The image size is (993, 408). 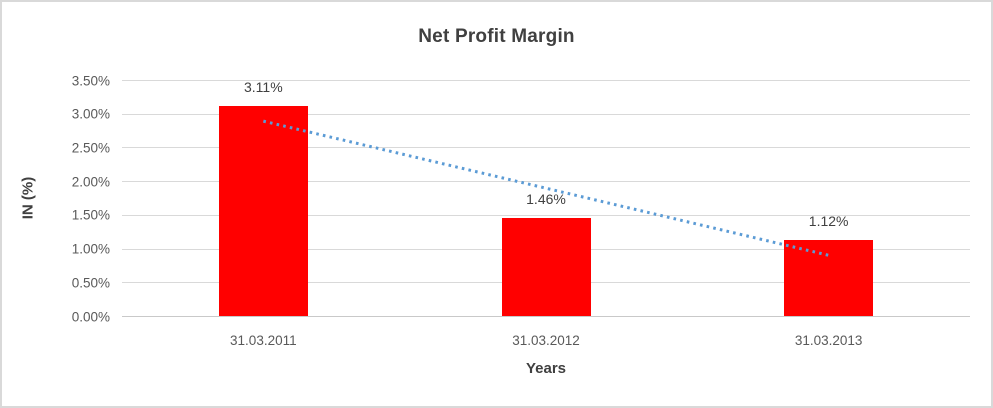 I want to click on bar-31.03.2012, so click(x=546, y=266).